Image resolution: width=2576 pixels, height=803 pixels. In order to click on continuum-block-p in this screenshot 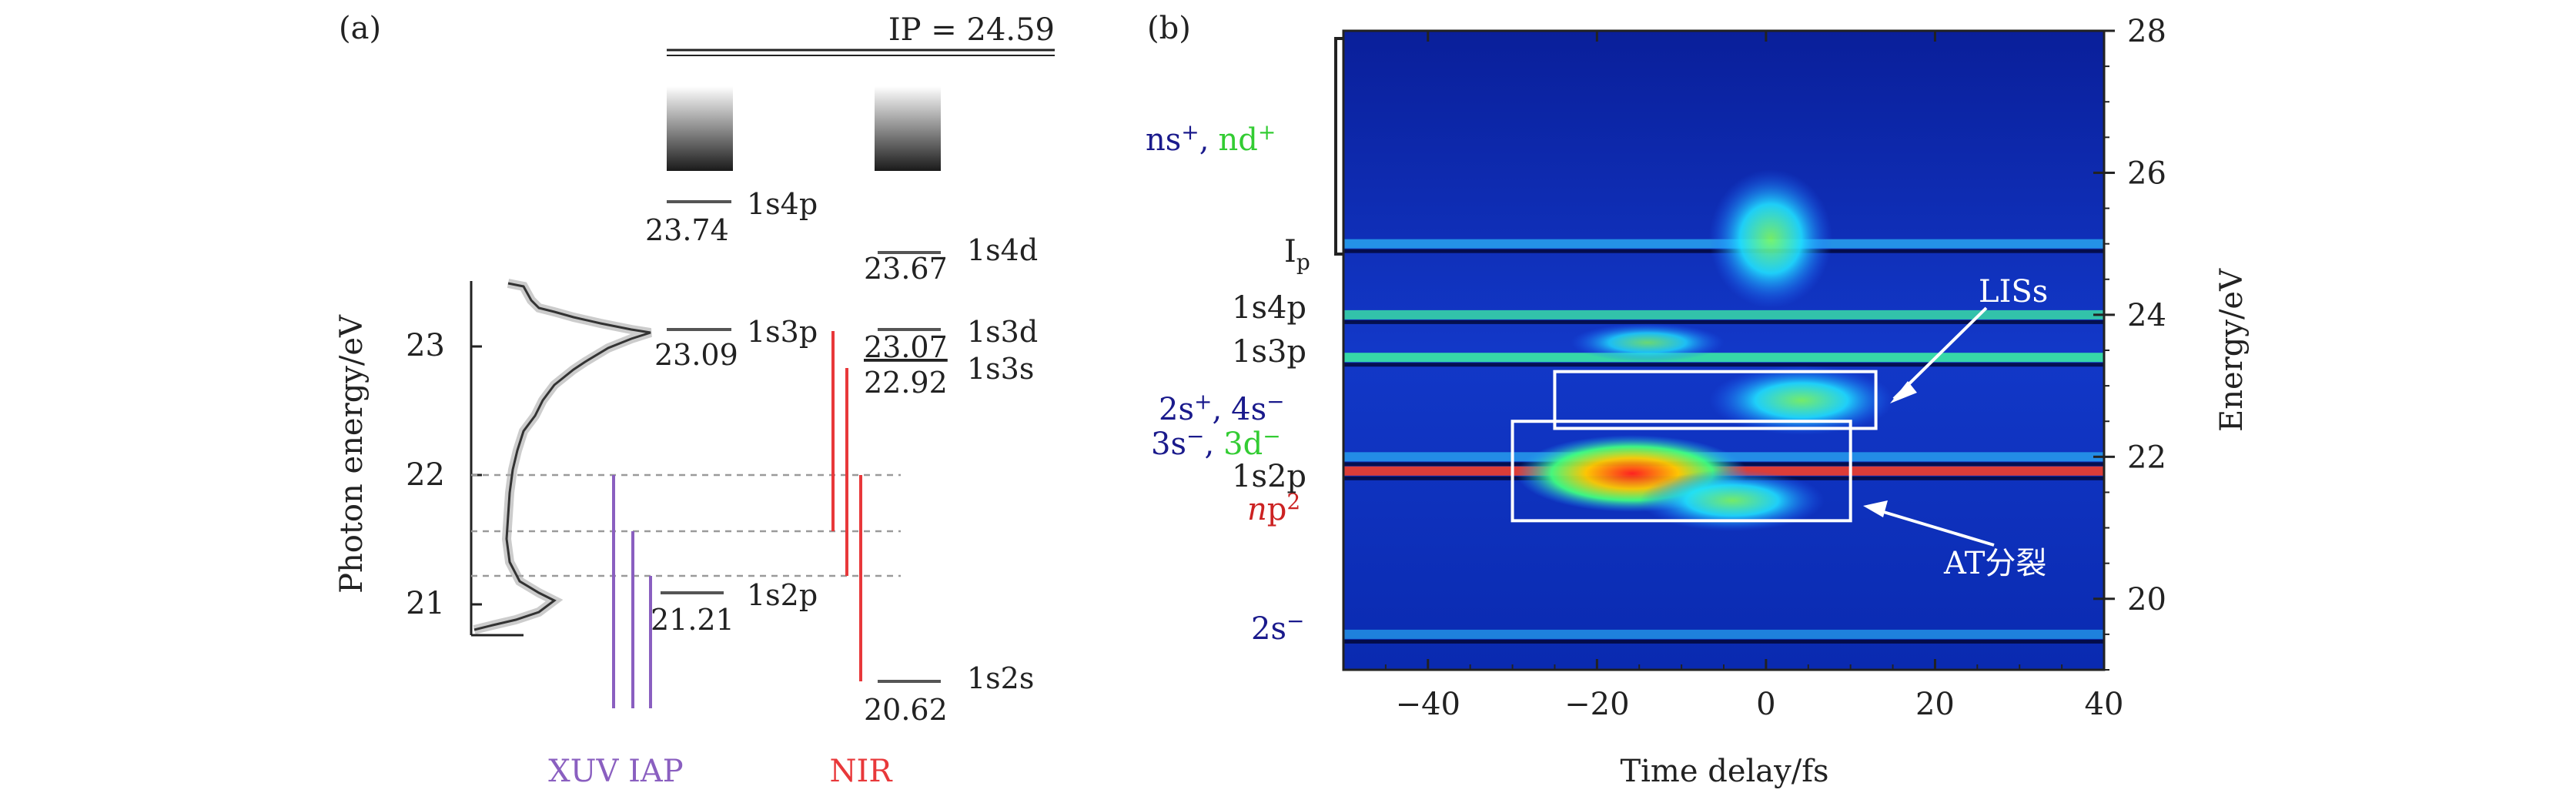, I will do `click(700, 128)`.